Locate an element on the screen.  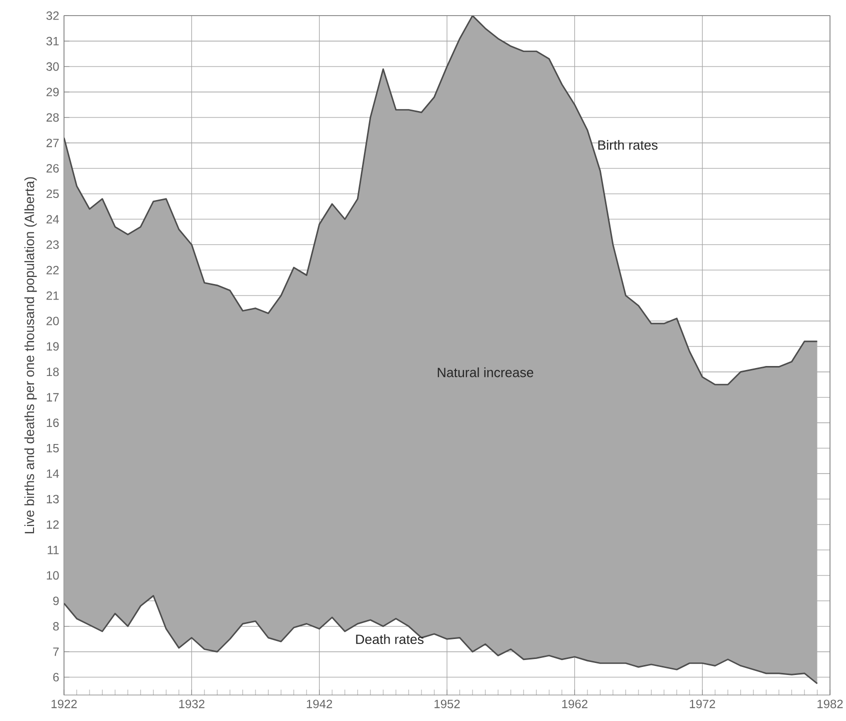
x-tick-label: 1942 is located at coordinates (319, 704).